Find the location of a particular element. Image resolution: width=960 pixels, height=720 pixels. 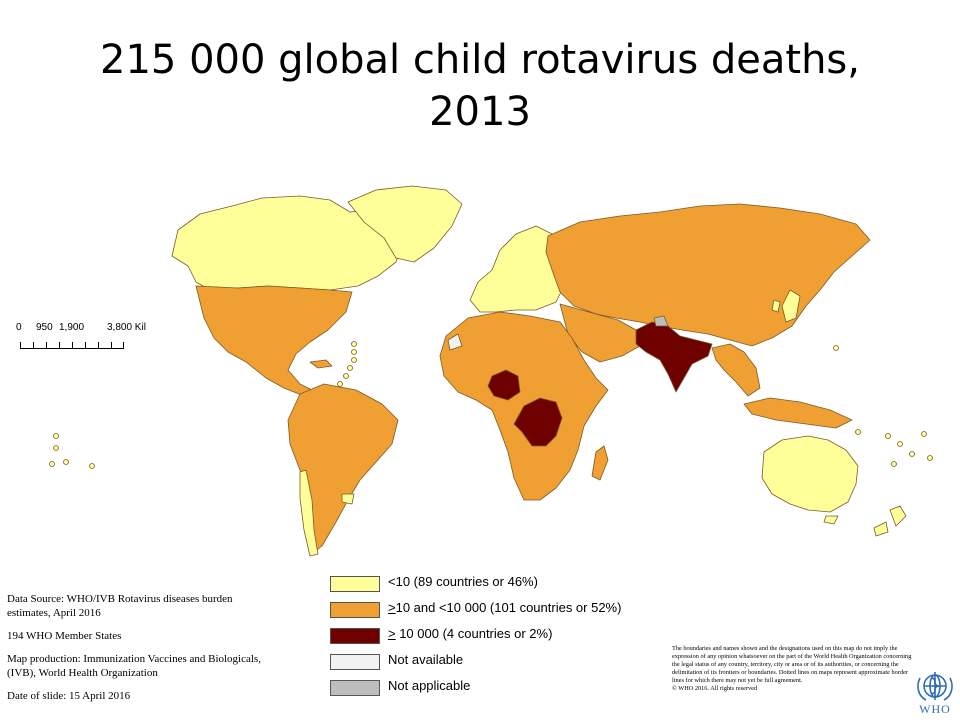

legend-item-low: <10 (89 countries or 46%) is located at coordinates (510, 587).